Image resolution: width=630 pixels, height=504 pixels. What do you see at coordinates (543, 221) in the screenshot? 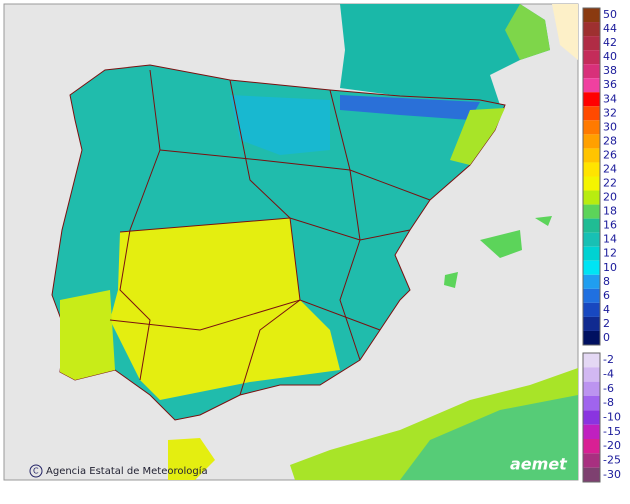
I see `menorca` at bounding box center [543, 221].